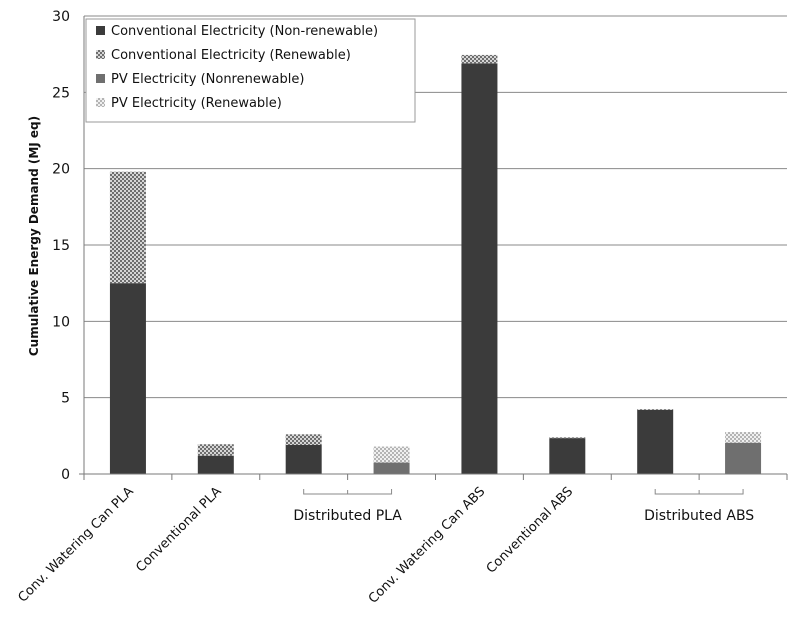  What do you see at coordinates (34, 236) in the screenshot?
I see `y-axis-title: Cumulative Energy Demand (MJ eq)` at bounding box center [34, 236].